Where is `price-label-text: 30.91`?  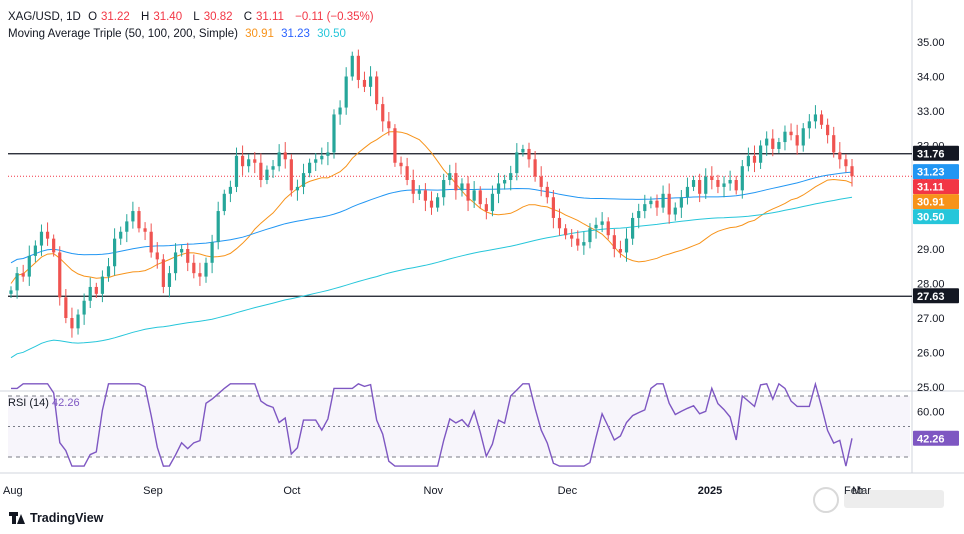 price-label-text: 30.91 is located at coordinates (931, 203).